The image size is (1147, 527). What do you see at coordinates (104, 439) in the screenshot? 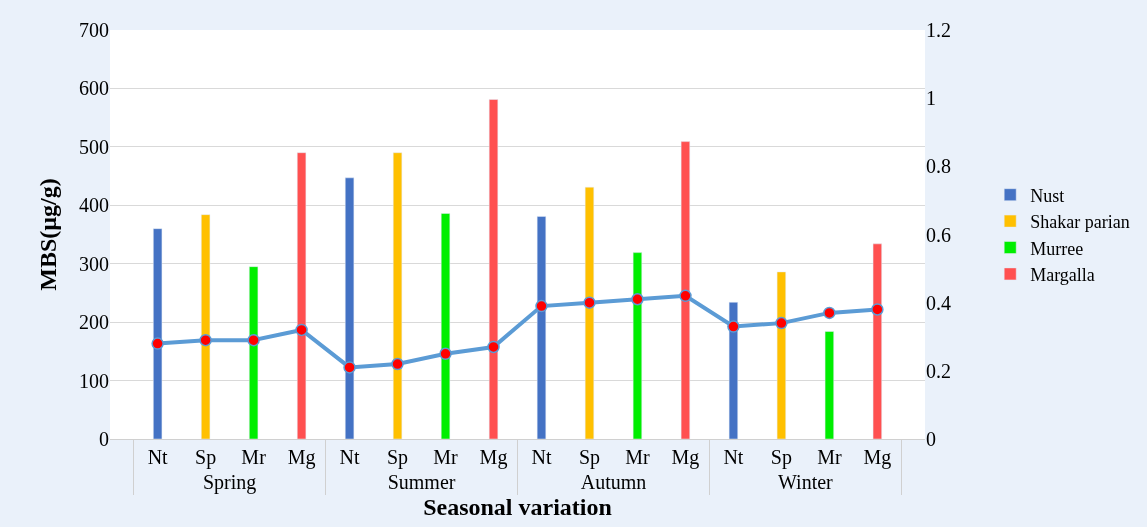
I see `y-tick-label: 0` at bounding box center [104, 439].